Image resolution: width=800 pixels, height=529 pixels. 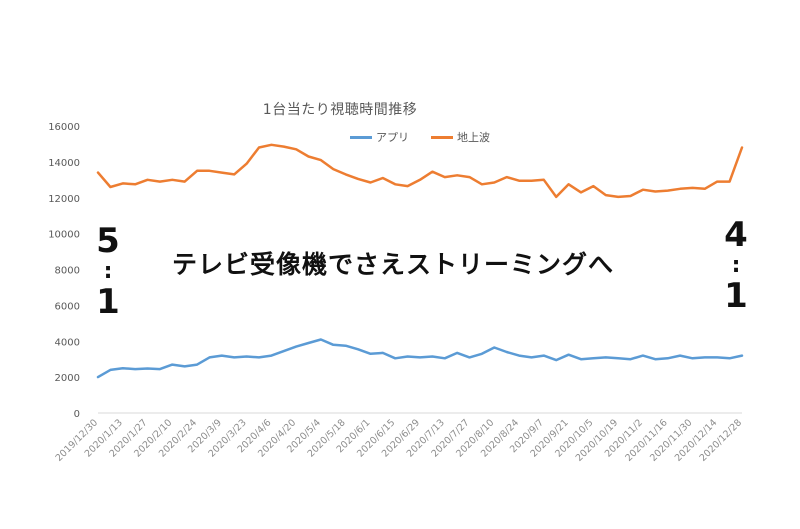 I want to click on left-ratio: 5 : 1, so click(x=108, y=272).